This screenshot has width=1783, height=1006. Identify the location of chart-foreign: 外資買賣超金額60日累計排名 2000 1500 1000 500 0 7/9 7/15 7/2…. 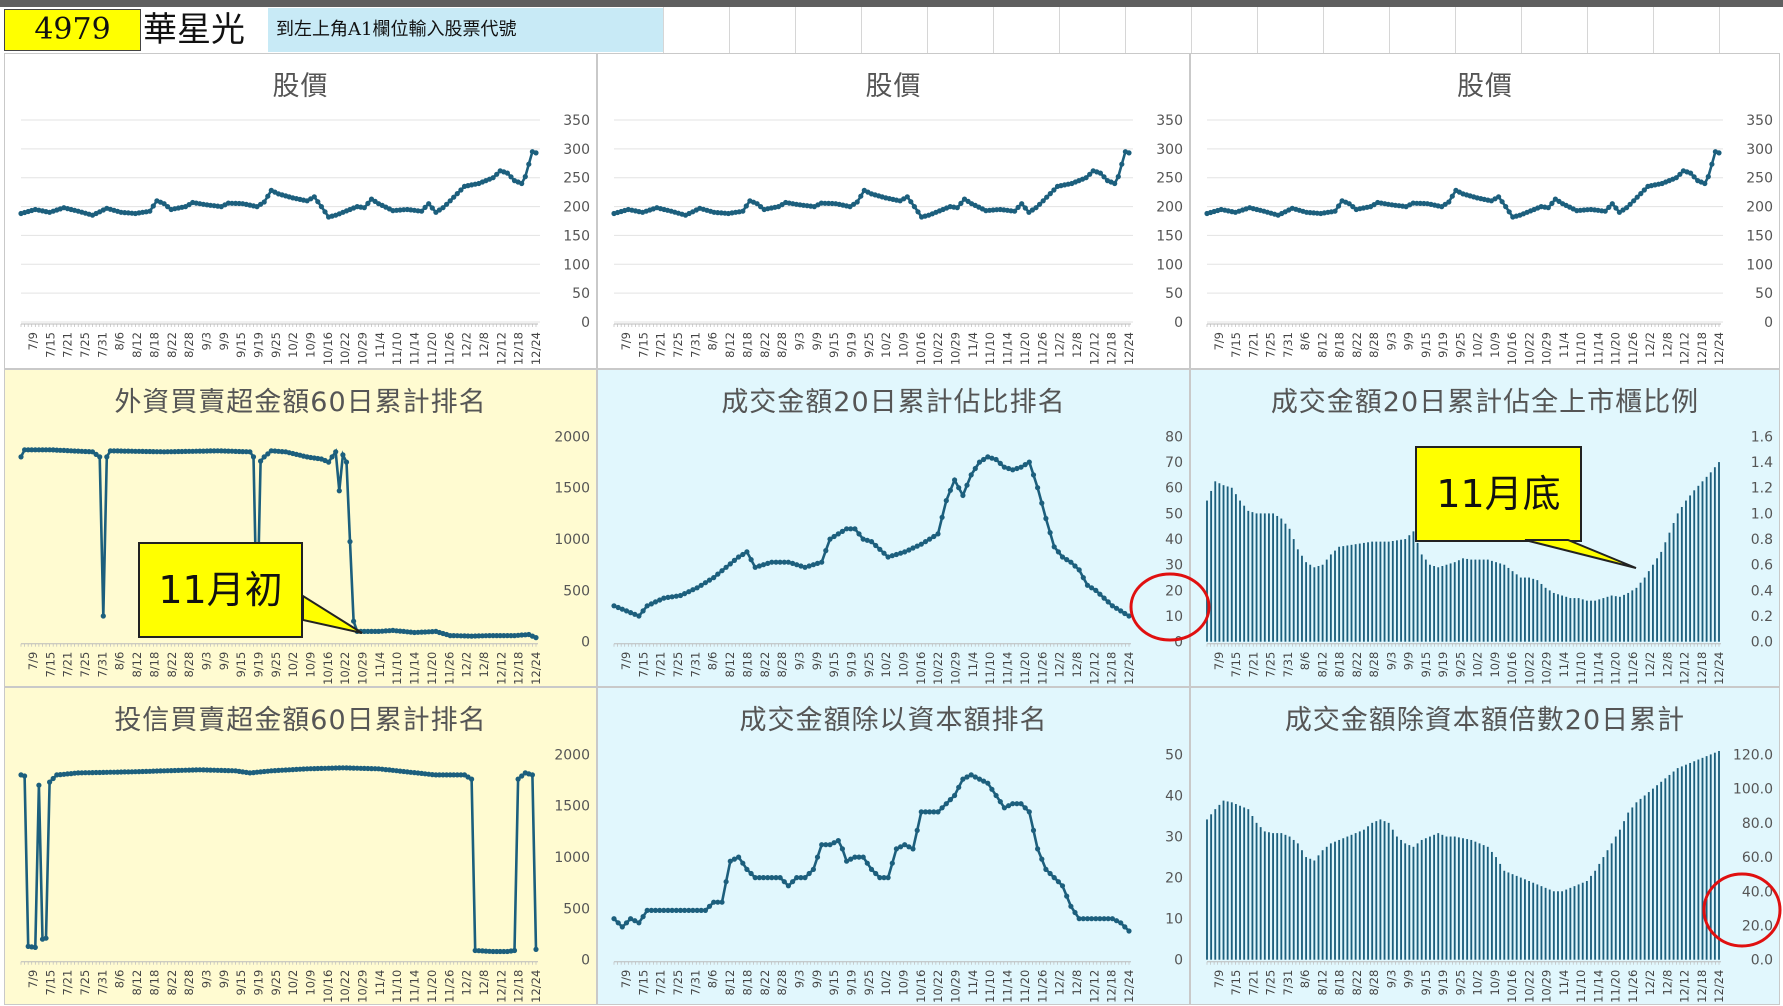
(300, 528).